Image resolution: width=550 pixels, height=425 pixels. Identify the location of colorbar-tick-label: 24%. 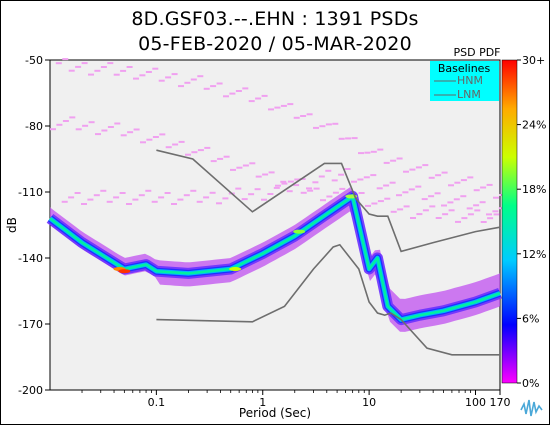
(534, 125).